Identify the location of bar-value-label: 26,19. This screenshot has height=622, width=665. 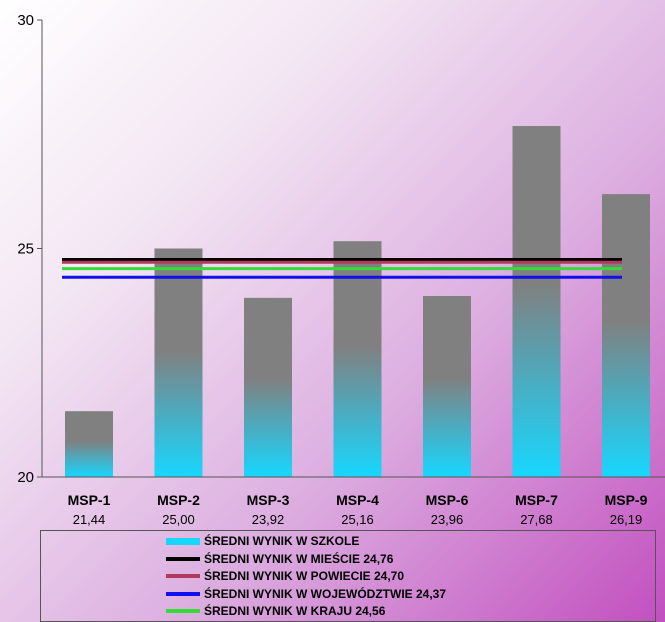
(626, 519).